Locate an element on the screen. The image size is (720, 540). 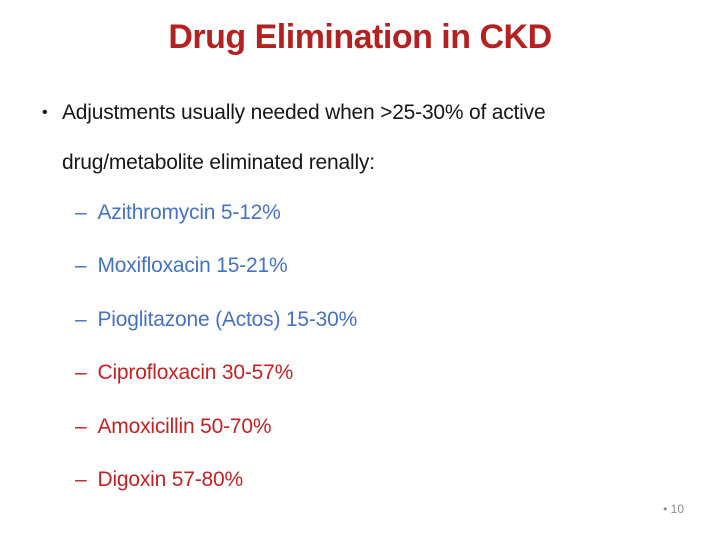
drug-item-label: Ciprofloxacin 30-57% is located at coordinates (195, 373).